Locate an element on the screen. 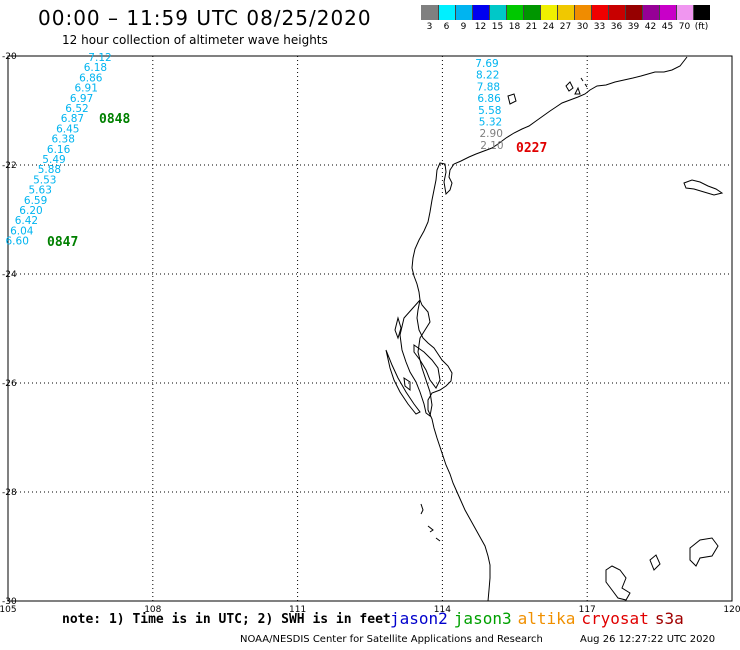 The height and width of the screenshot is (650, 740). pass-time-label: 0227 is located at coordinates (531, 148).